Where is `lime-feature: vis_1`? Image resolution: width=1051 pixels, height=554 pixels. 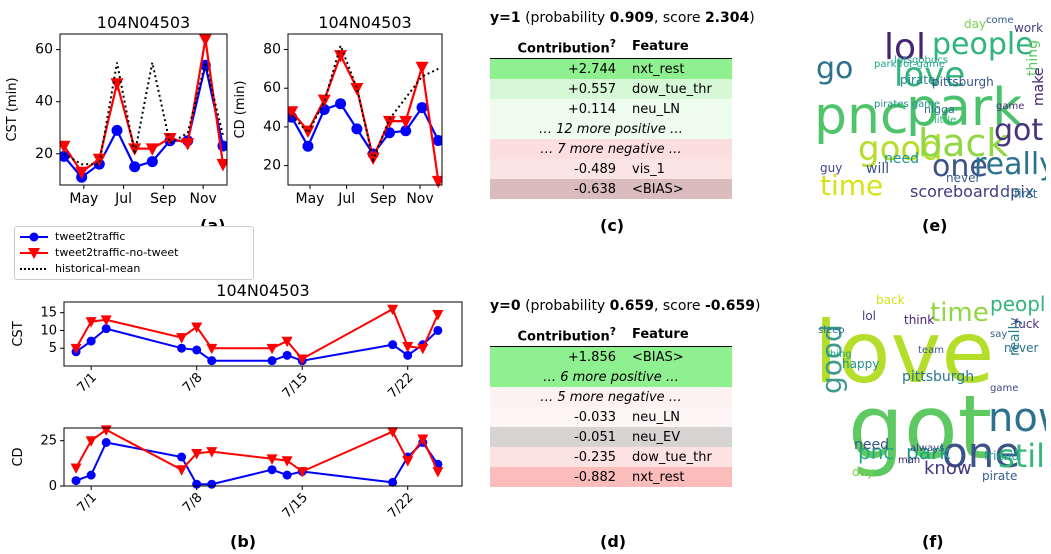
lime-feature: vis_1 is located at coordinates (648, 169).